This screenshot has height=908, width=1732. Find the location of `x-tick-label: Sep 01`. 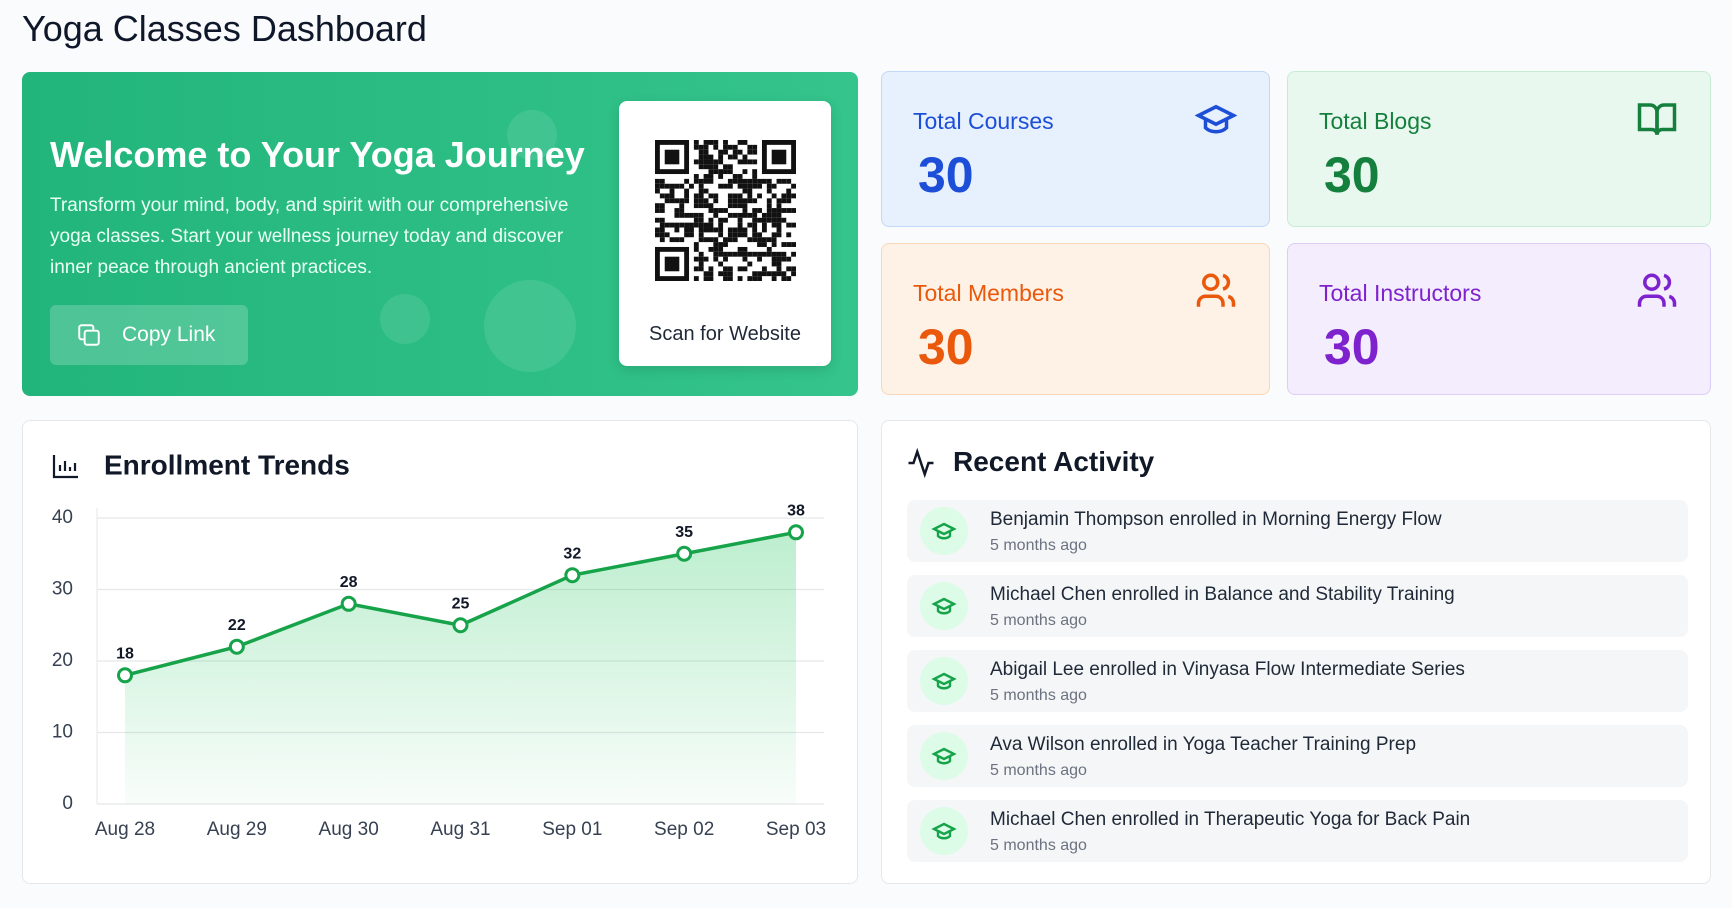

x-tick-label: Sep 01 is located at coordinates (572, 829).